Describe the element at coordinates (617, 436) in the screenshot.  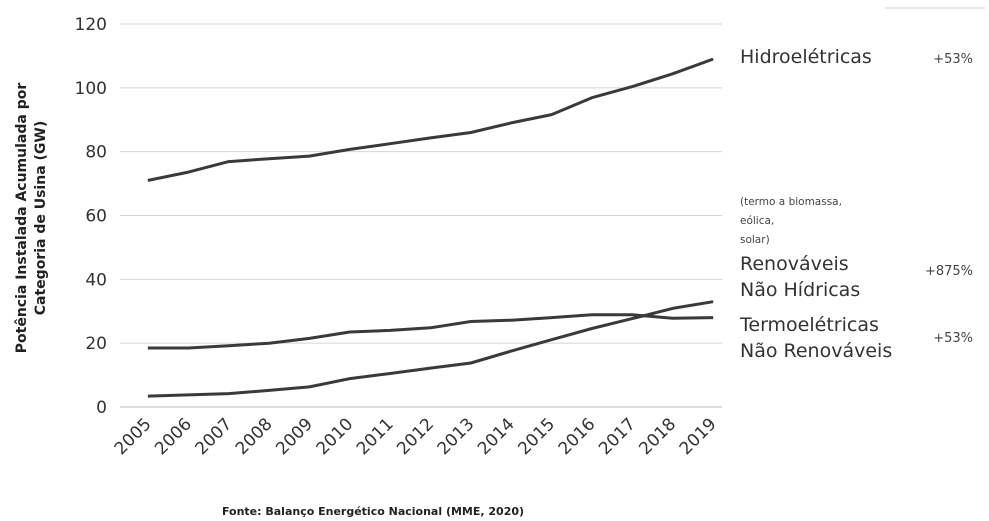
I see `x-tick-label: 2017` at that location.